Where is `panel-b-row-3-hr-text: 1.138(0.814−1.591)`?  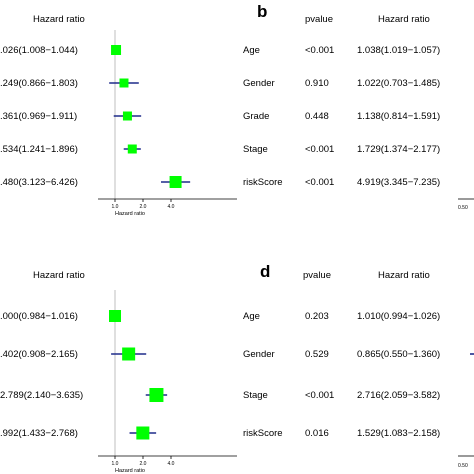
panel-b-row-3-hr-text: 1.138(0.814−1.591) is located at coordinates (399, 116).